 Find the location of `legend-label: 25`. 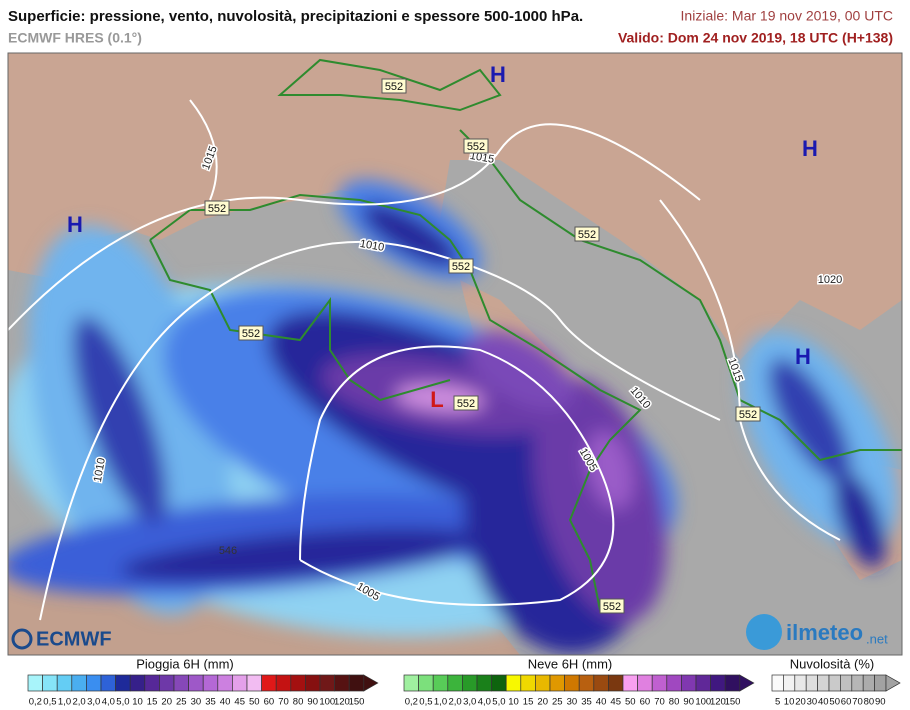

legend-label: 25 is located at coordinates (181, 702).